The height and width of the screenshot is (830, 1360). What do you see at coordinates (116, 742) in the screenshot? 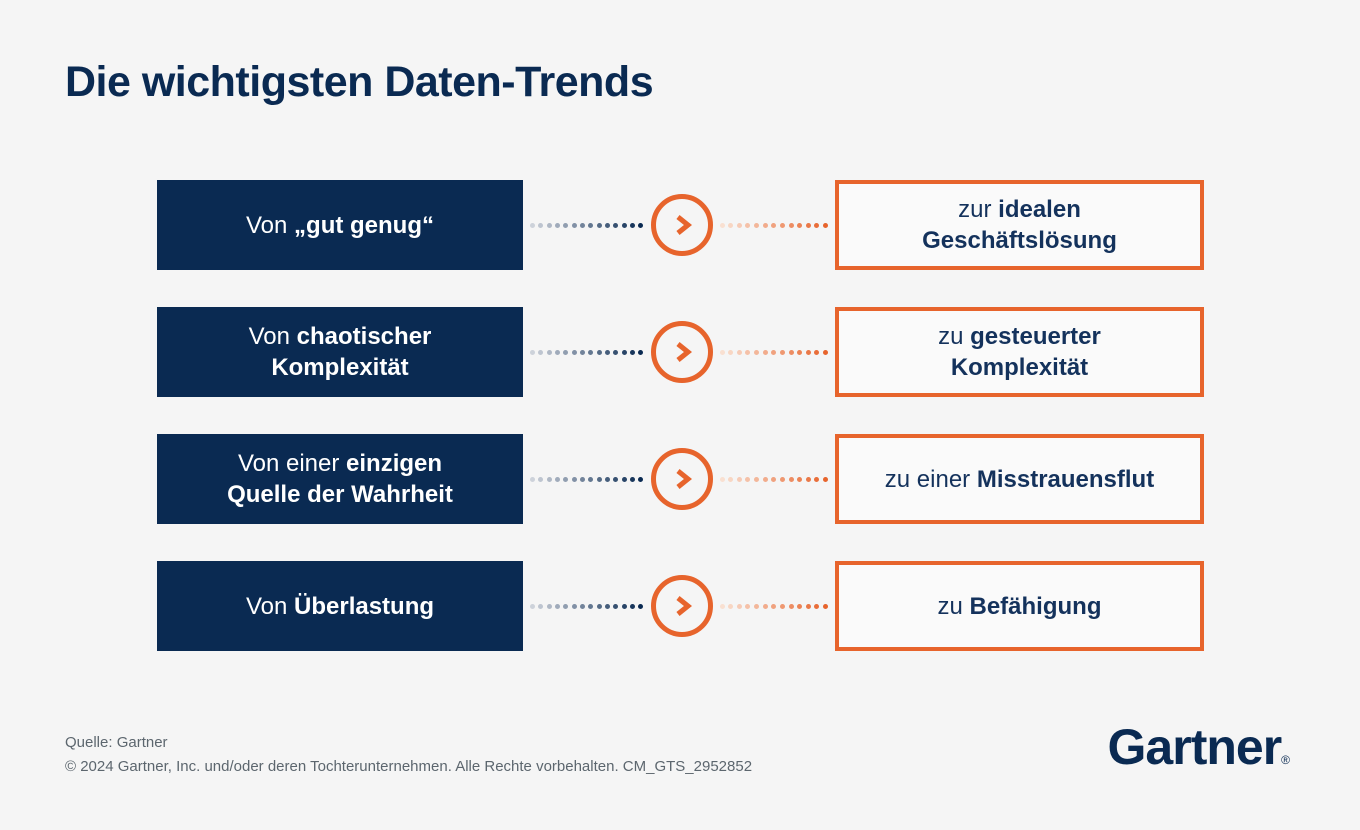
I see `footer-source: Quelle: Gartner` at bounding box center [116, 742].